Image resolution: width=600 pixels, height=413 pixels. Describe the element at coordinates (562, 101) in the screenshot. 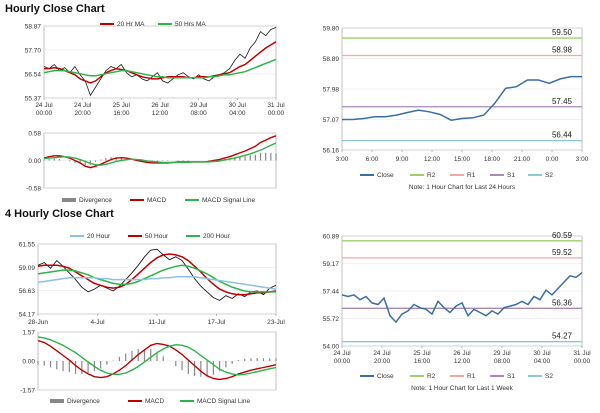

I see `level-label-s1: 57.45` at that location.